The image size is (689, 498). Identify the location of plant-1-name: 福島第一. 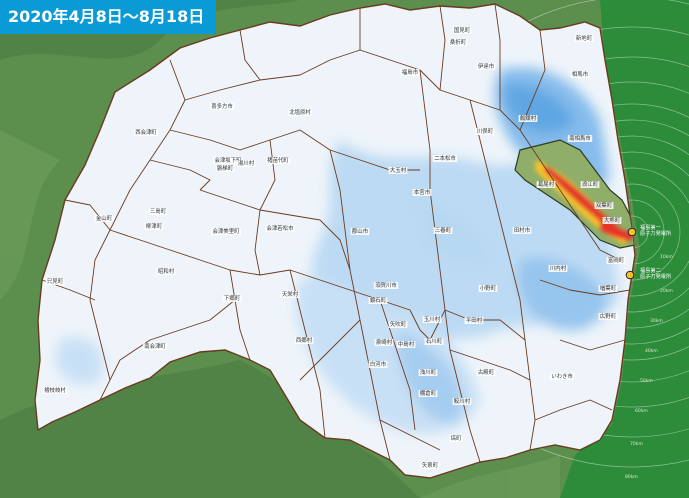
(650, 227).